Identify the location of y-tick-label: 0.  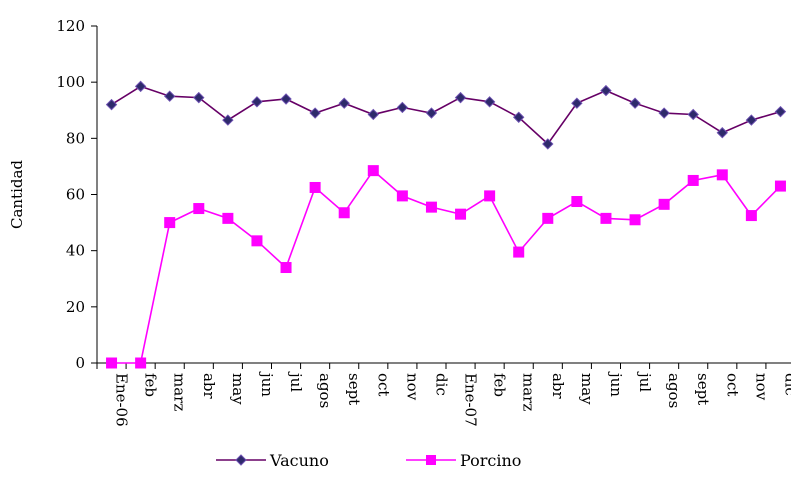
(80, 363).